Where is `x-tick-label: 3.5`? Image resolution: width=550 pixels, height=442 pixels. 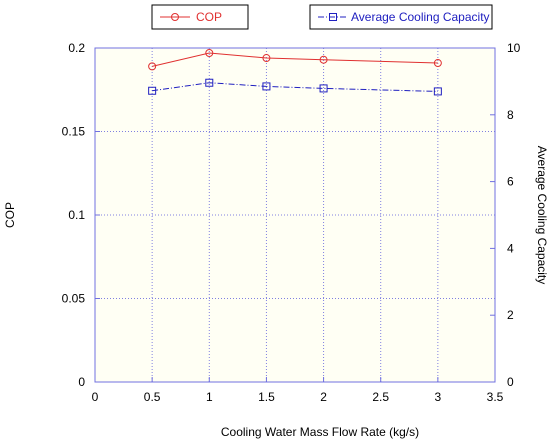
x-tick-label: 3.5 is located at coordinates (495, 397).